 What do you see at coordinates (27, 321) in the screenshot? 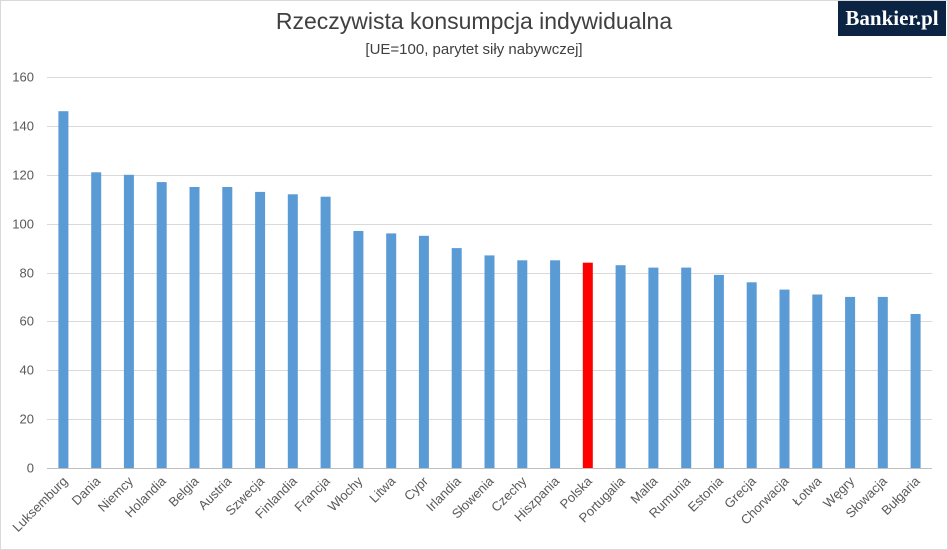
I see `y-tick-label: 60` at bounding box center [27, 321].